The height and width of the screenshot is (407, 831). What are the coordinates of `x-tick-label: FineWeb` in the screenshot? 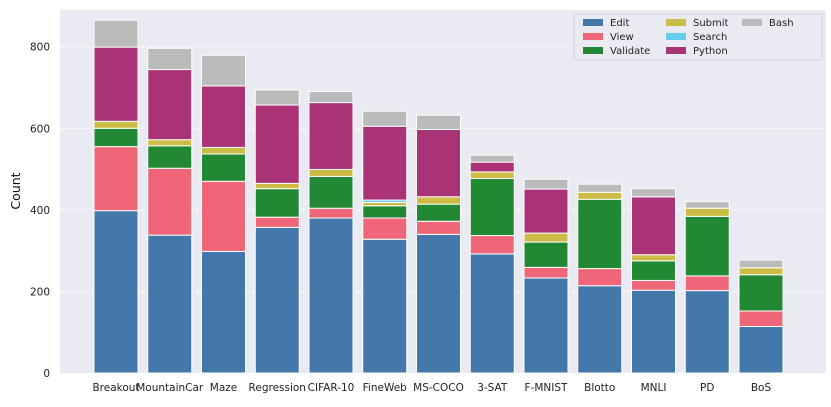 It's located at (385, 388).